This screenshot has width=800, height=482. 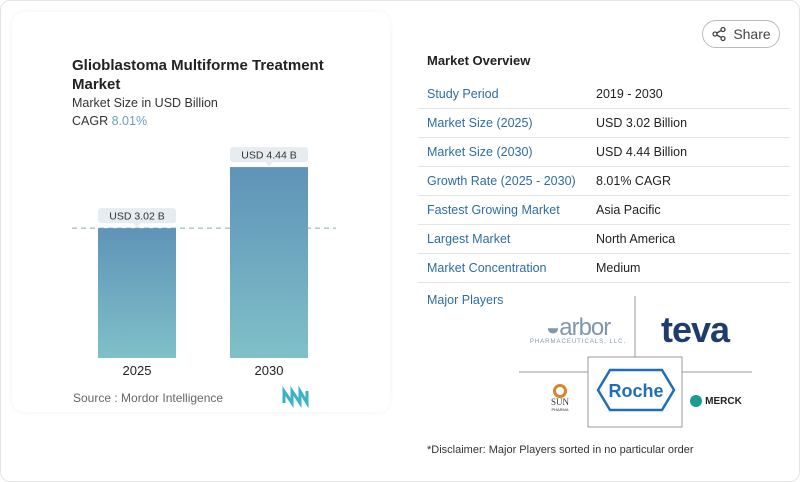 I want to click on data-label: USD 4.44 B, so click(x=268, y=156).